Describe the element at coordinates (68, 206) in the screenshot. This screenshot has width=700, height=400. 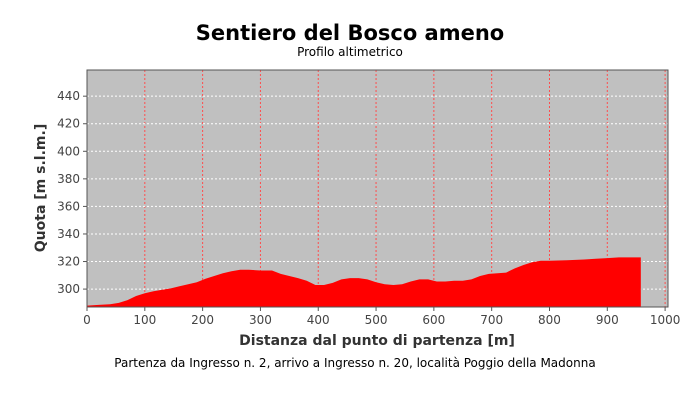
I see `y-tick-label: 360` at that location.